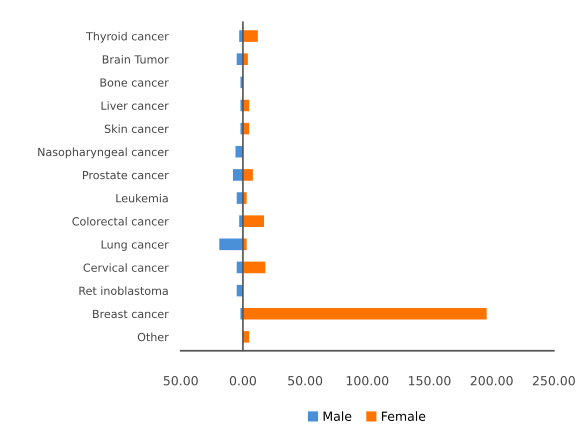 This screenshot has height=444, width=583. I want to click on y-tick-label: Nasopharyngeal cancer, so click(103, 153).